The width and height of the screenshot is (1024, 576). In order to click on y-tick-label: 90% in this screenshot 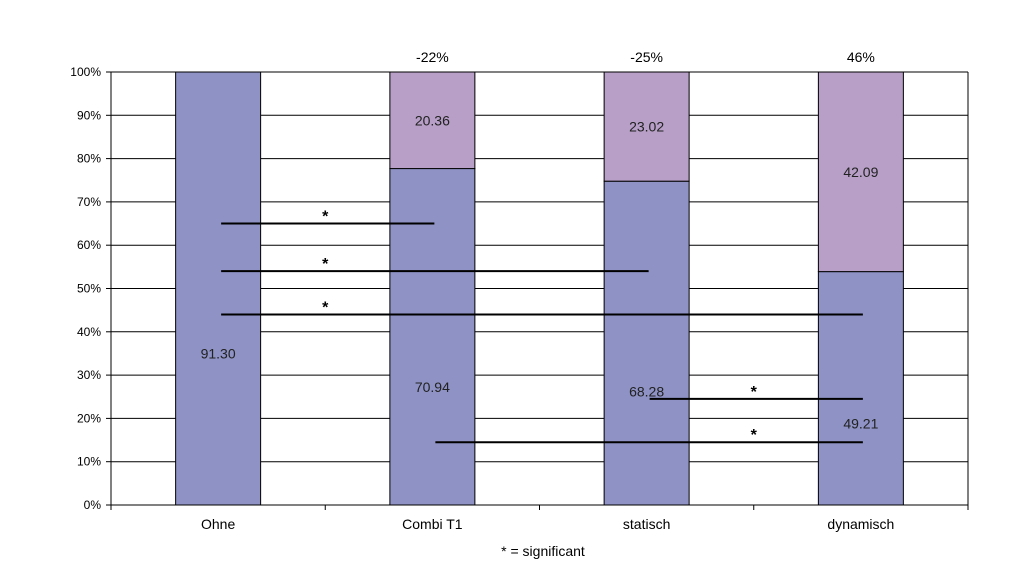, I will do `click(89, 115)`.